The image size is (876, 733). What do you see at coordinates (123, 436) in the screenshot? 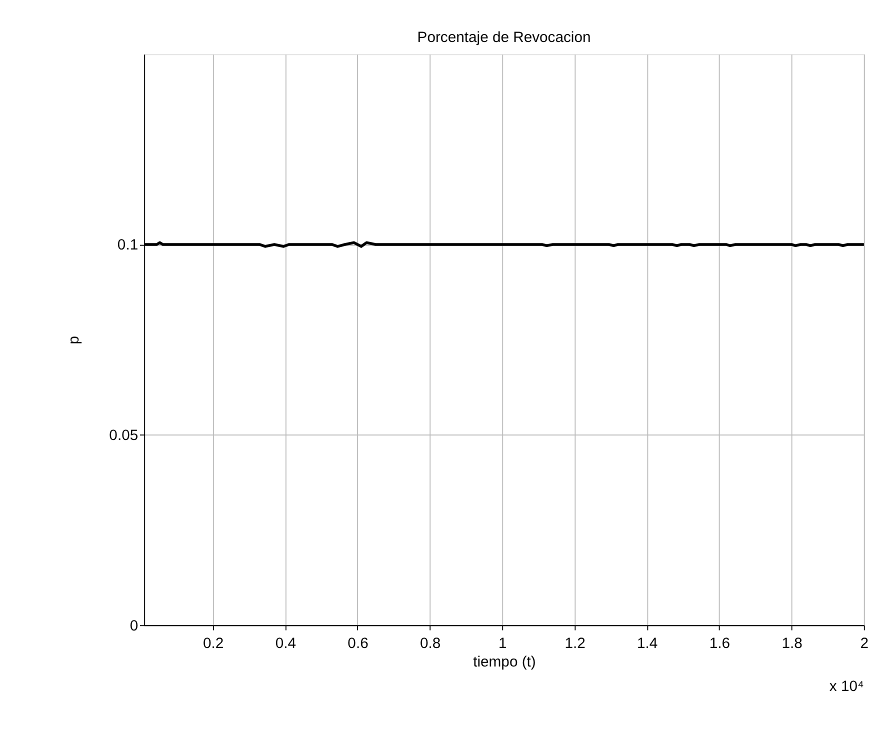
I see `y-tick-label: 0.05` at bounding box center [123, 436].